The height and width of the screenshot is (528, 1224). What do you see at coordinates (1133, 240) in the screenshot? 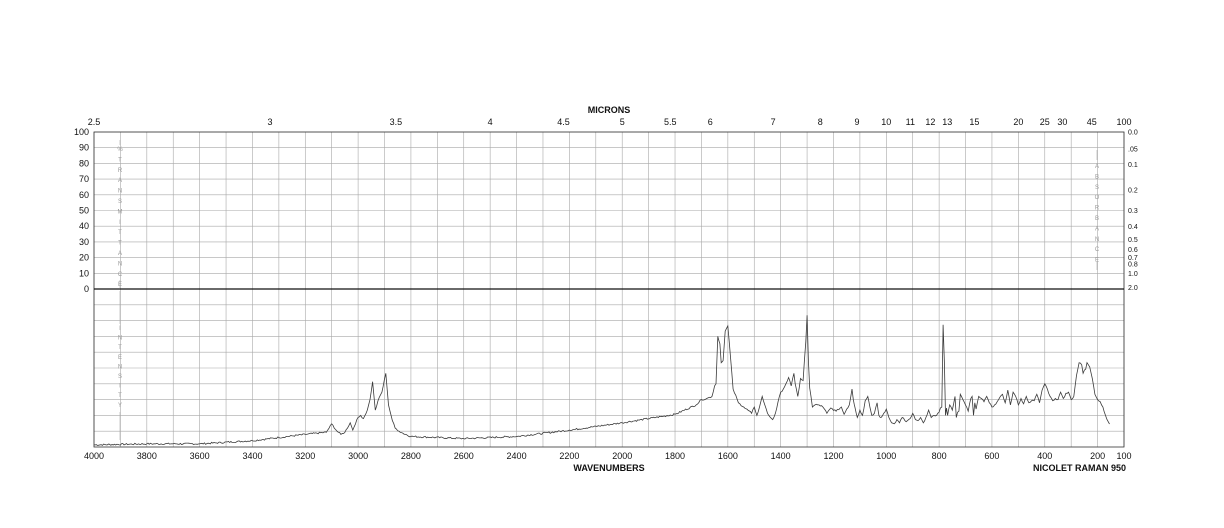
I see `absorbance-tick-label: 0.5` at bounding box center [1133, 240].